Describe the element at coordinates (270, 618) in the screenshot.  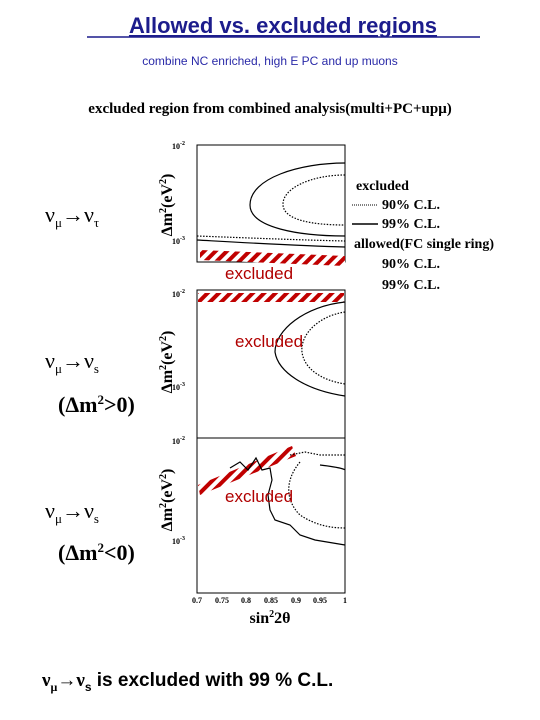
I see `x-axis-label: sin22θ` at that location.